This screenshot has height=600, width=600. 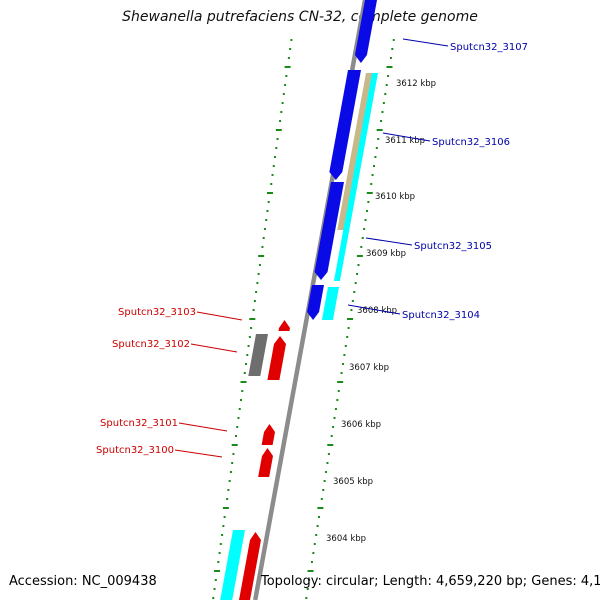 I want to click on cds-reverse, so click(x=276, y=358).